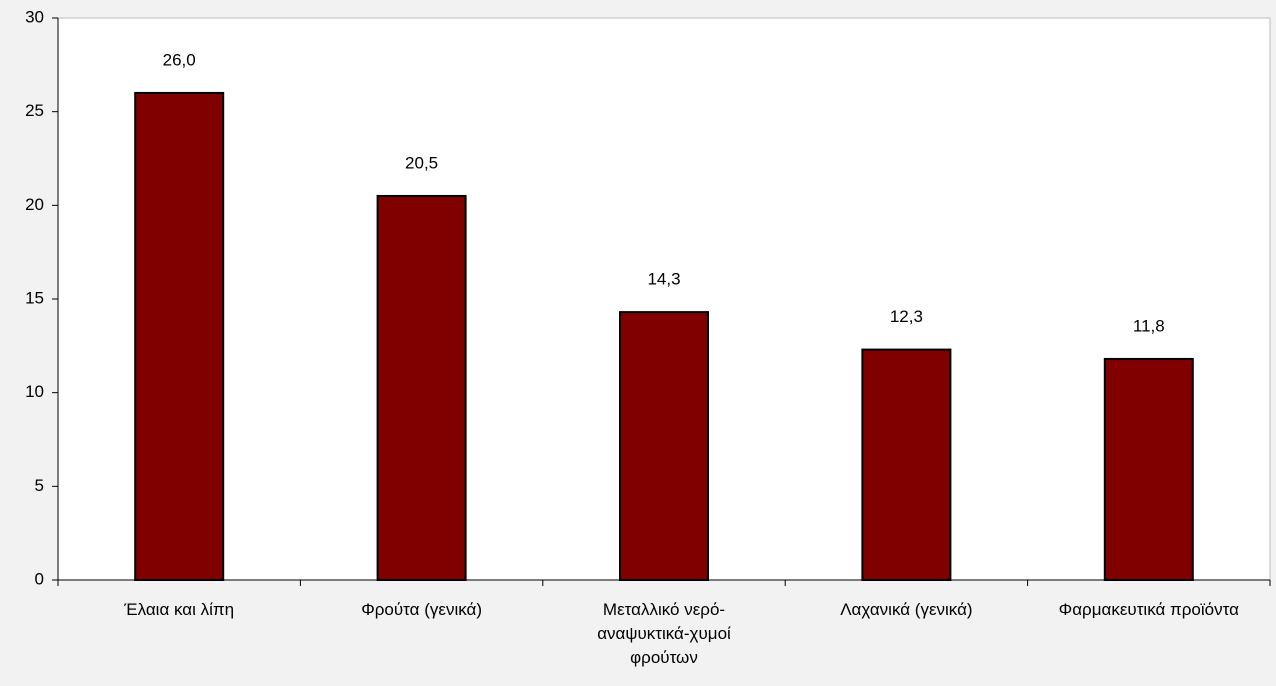  Describe the element at coordinates (906, 316) in the screenshot. I see `value-label: 12,3` at that location.